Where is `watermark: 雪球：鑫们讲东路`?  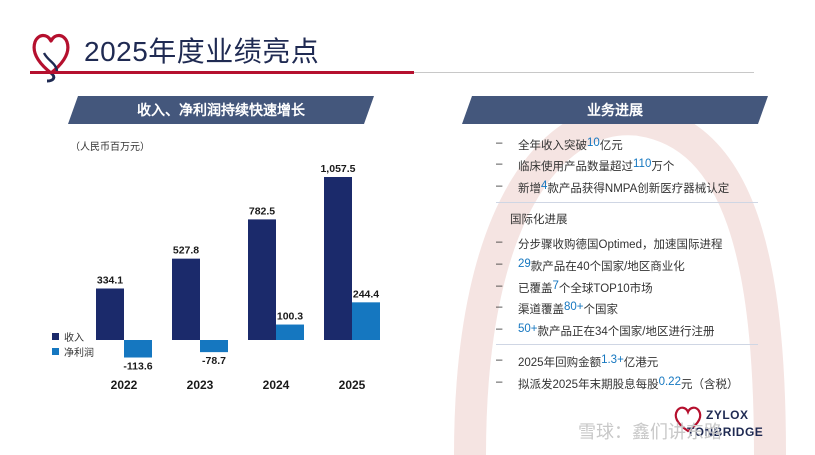
watermark: 雪球：鑫们讲东路 is located at coordinates (650, 432).